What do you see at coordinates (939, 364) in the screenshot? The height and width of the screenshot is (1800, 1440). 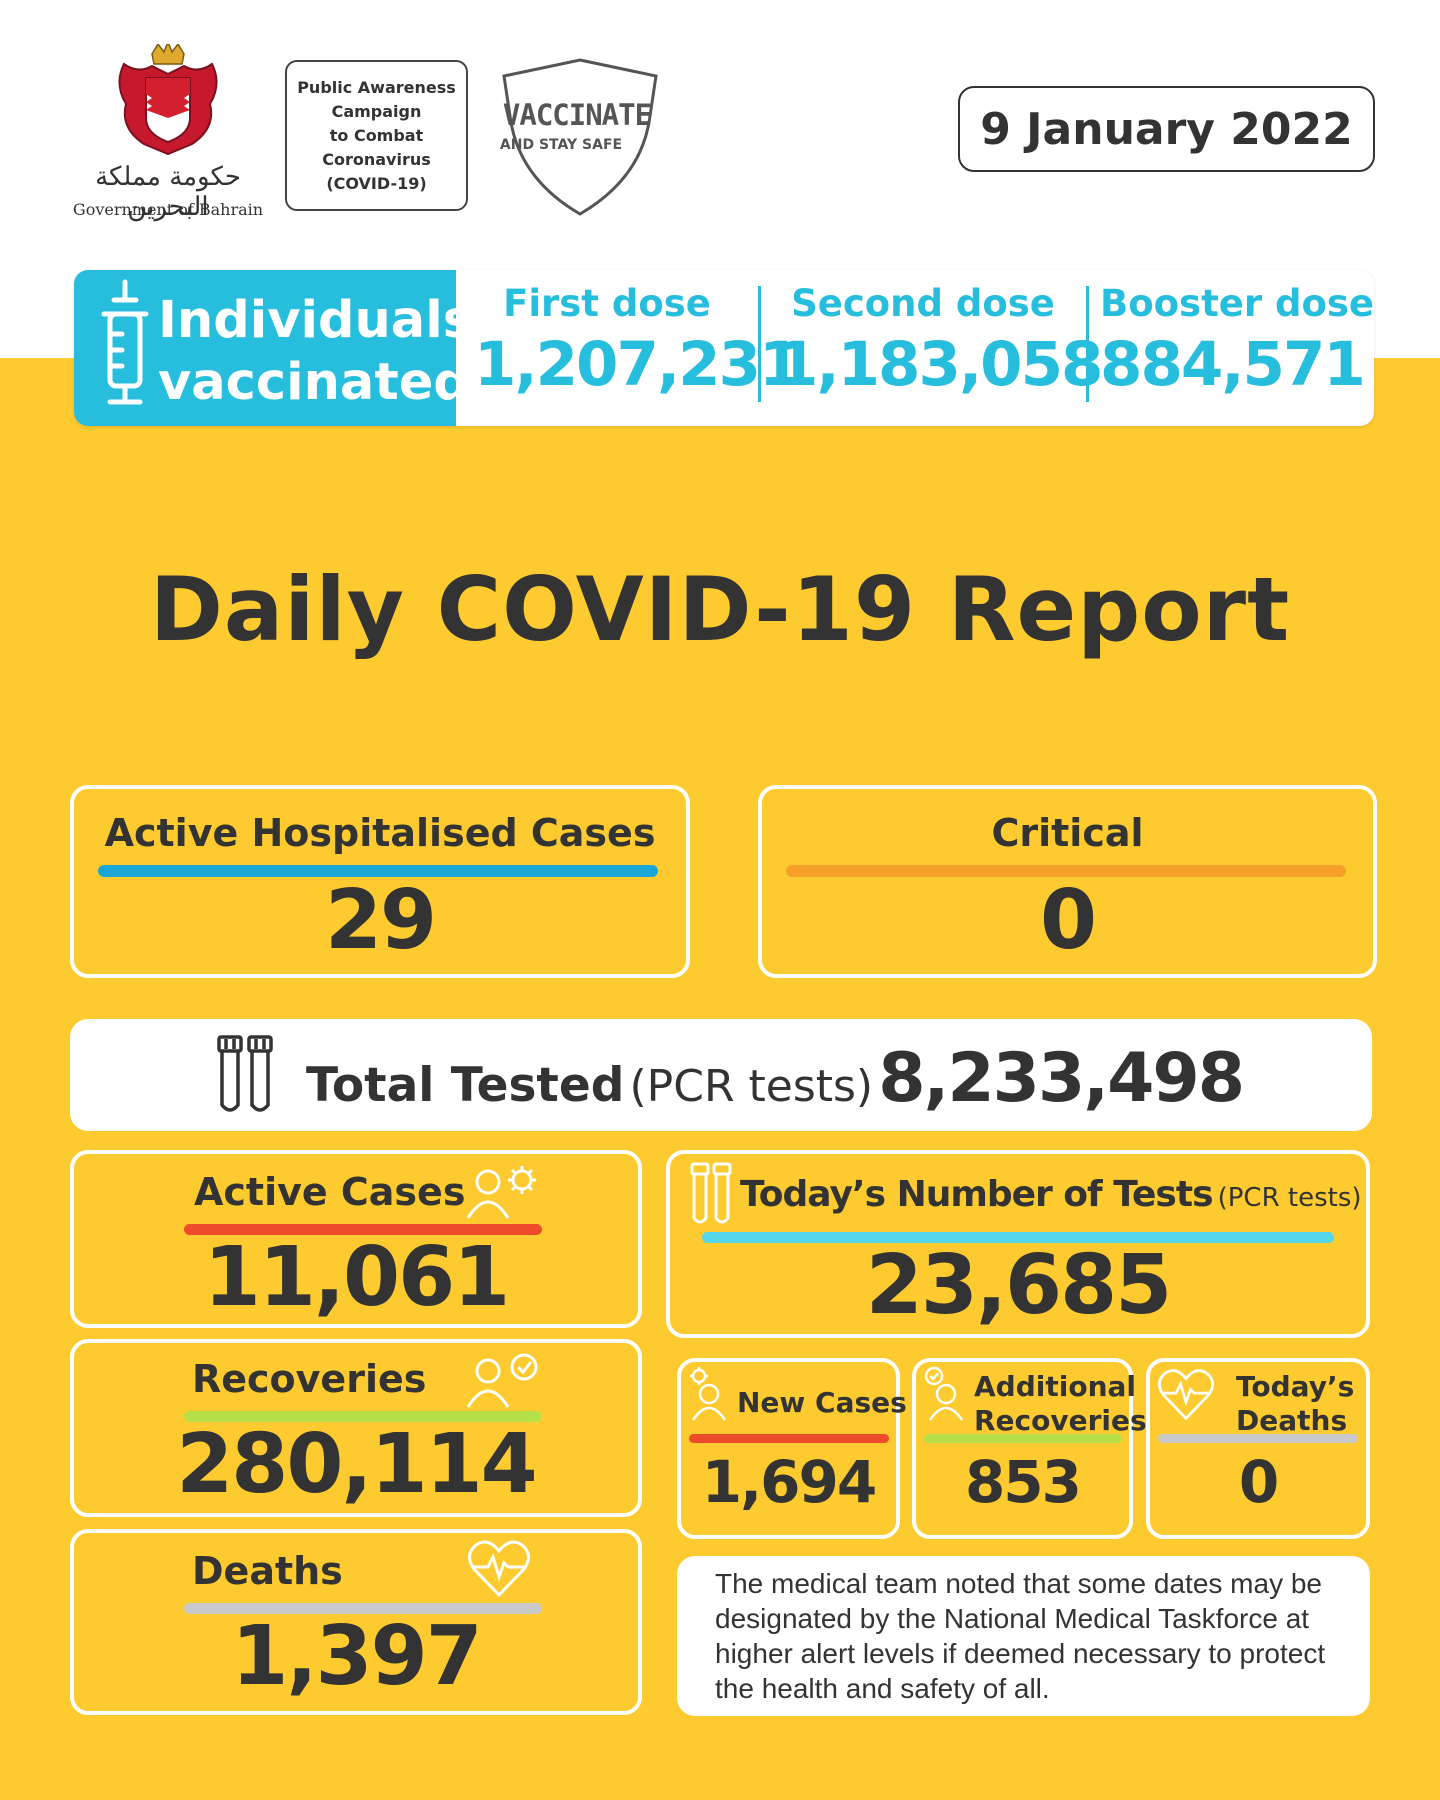 I see `dose-value: 1,183,058` at bounding box center [939, 364].